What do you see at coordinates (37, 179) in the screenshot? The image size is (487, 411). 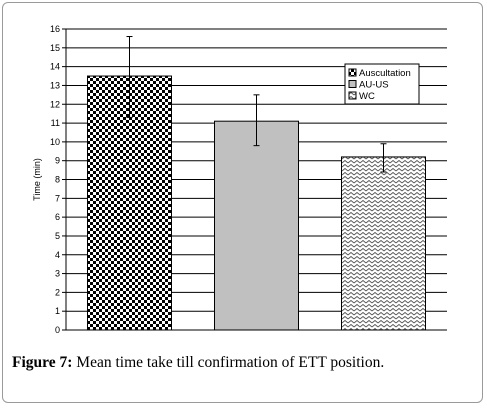 I see `y-axis-label: Time (min)` at bounding box center [37, 179].